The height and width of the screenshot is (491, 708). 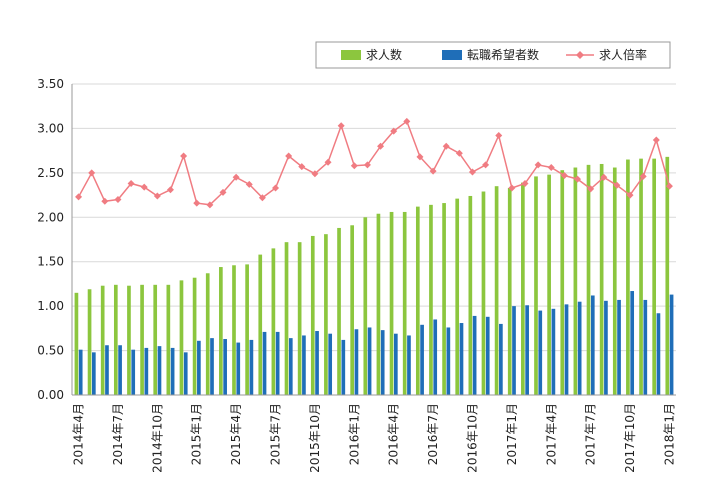 What do you see at coordinates (118, 434) in the screenshot?
I see `x-tick-label: 2014年7月` at bounding box center [118, 434].